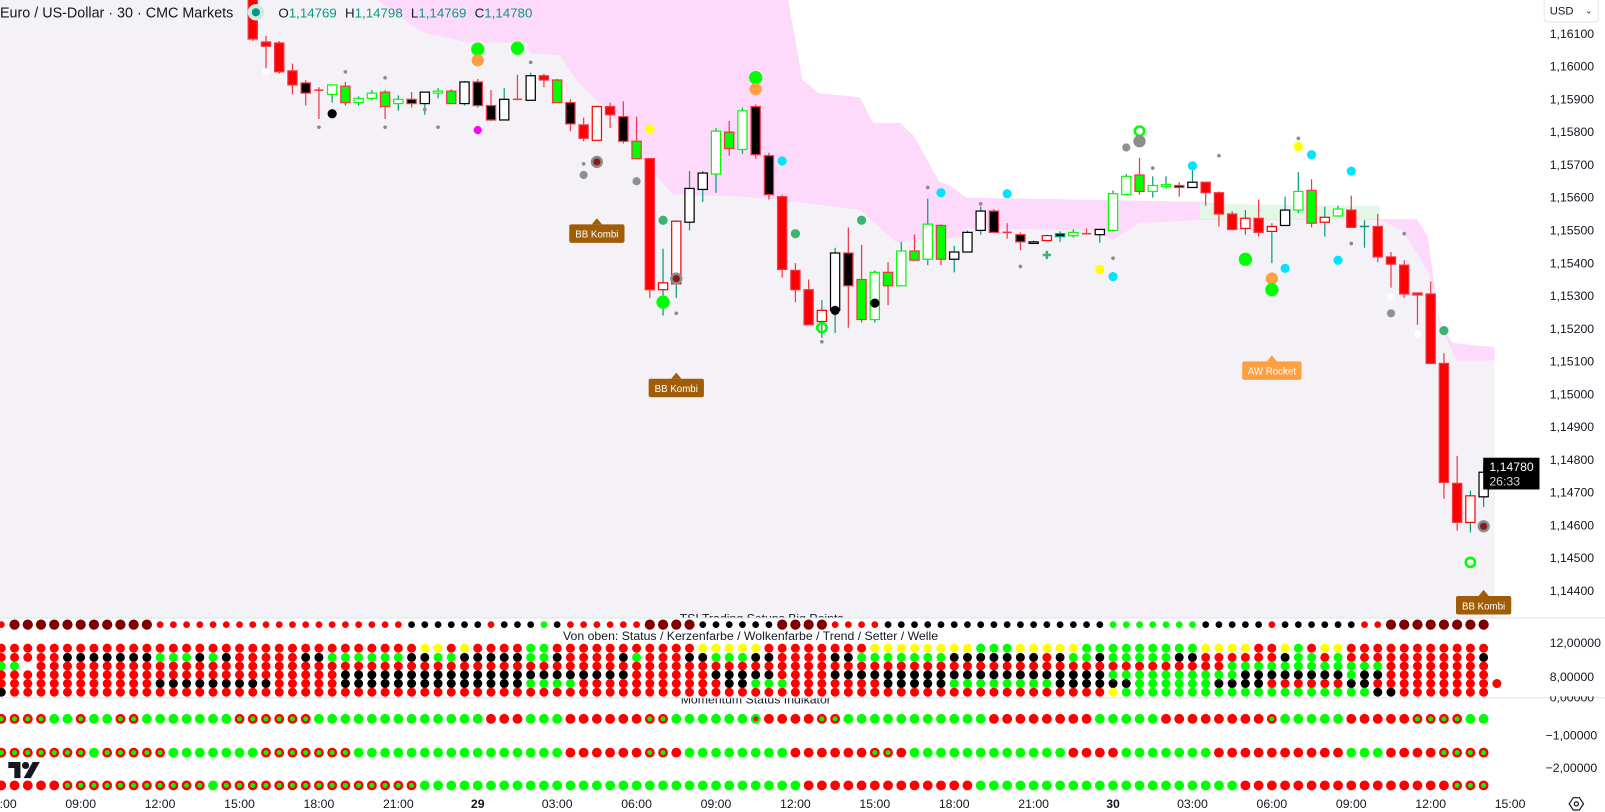  I want to click on status-row, so click(744, 666).